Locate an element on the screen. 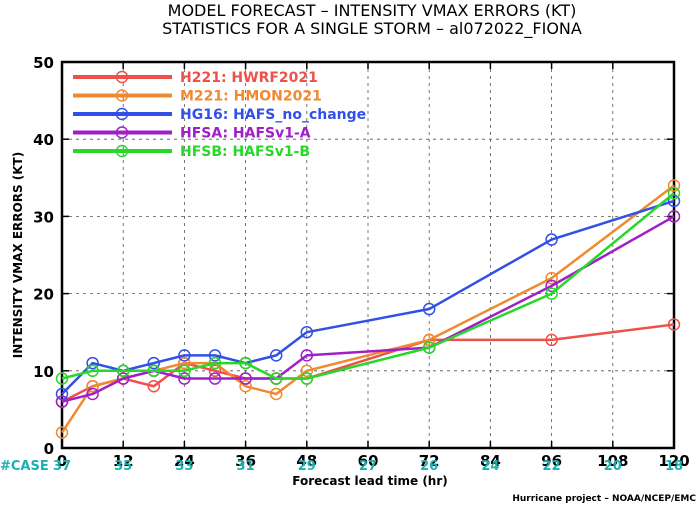 The height and width of the screenshot is (506, 700). x-tick-label: 96 is located at coordinates (551, 461).